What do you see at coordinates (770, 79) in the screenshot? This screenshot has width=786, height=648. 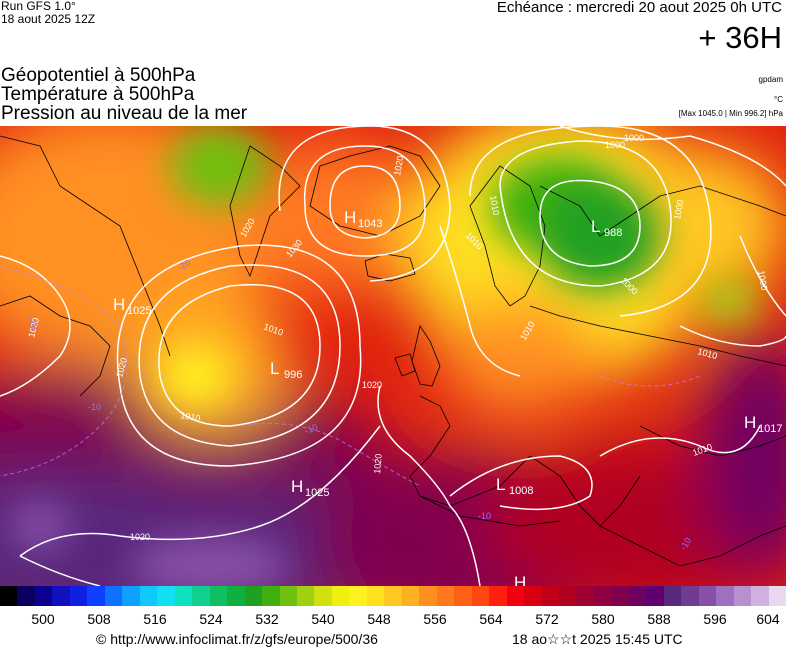 I see `unit-gpdam: gpdam` at bounding box center [770, 79].